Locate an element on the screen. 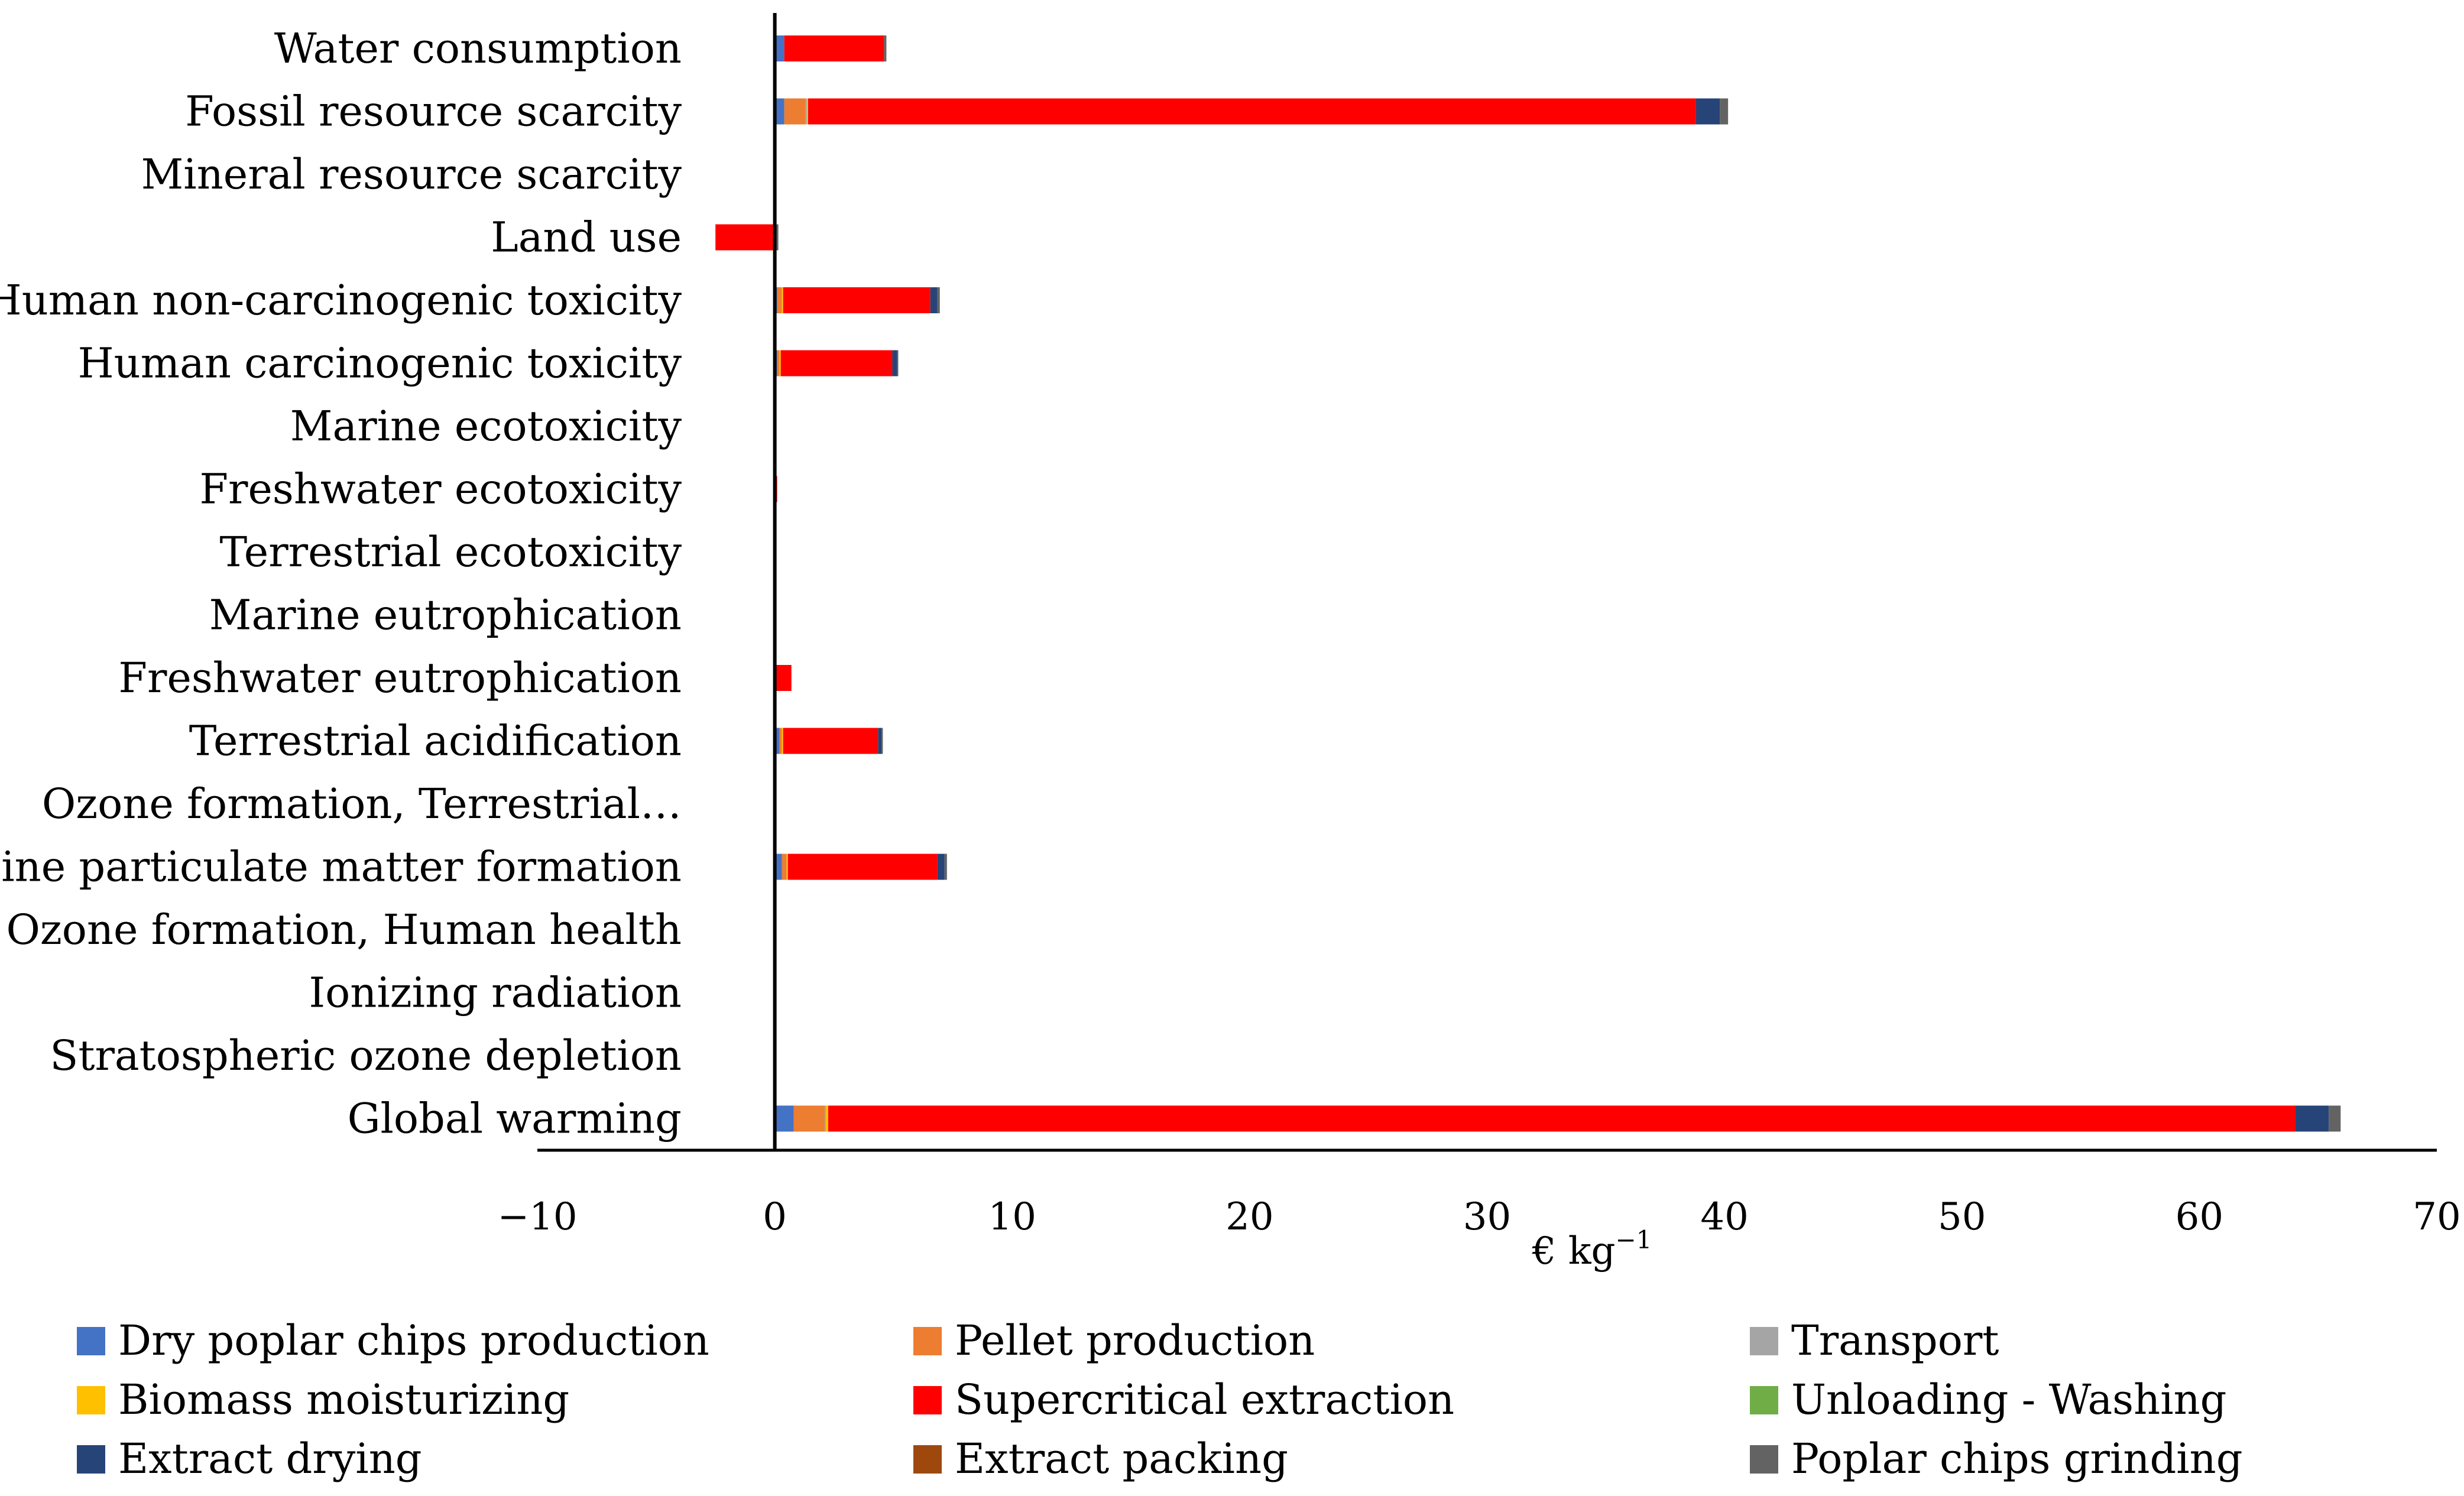 The width and height of the screenshot is (2464, 1496). x-tick-label: 70 is located at coordinates (2436, 1217).